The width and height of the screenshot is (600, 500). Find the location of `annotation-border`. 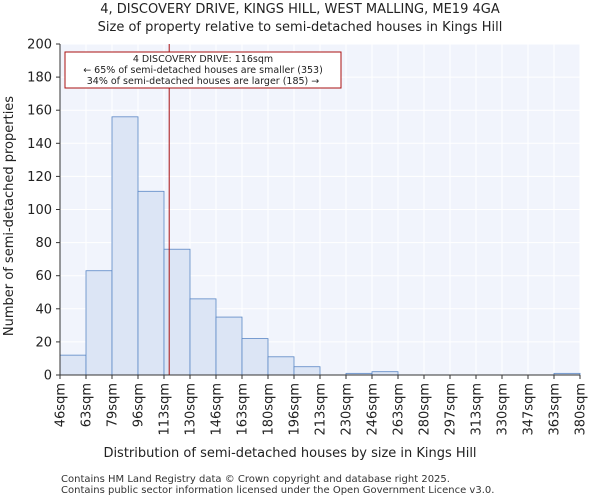

annotation-border is located at coordinates (203, 70).